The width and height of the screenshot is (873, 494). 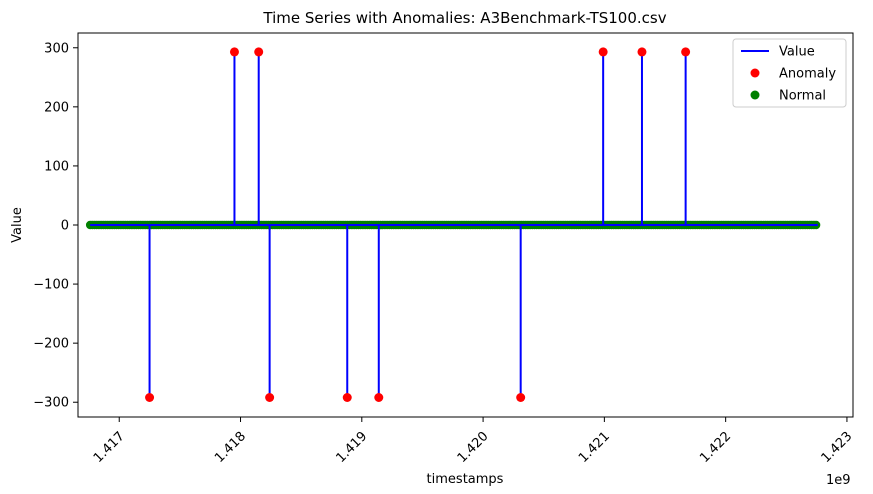 What do you see at coordinates (56, 107) in the screenshot?
I see `y-tick-label: 200` at bounding box center [56, 107].